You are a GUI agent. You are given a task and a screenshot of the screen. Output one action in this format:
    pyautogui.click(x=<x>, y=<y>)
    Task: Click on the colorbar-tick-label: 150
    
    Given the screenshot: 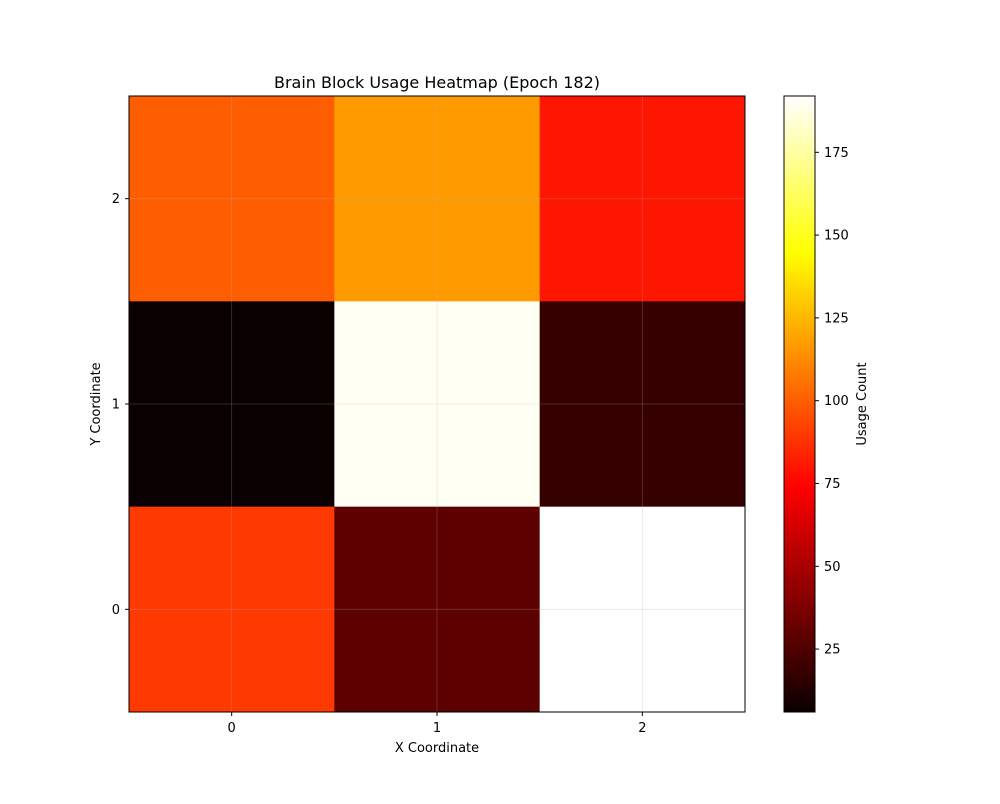 What is the action you would take?
    pyautogui.click(x=836, y=236)
    